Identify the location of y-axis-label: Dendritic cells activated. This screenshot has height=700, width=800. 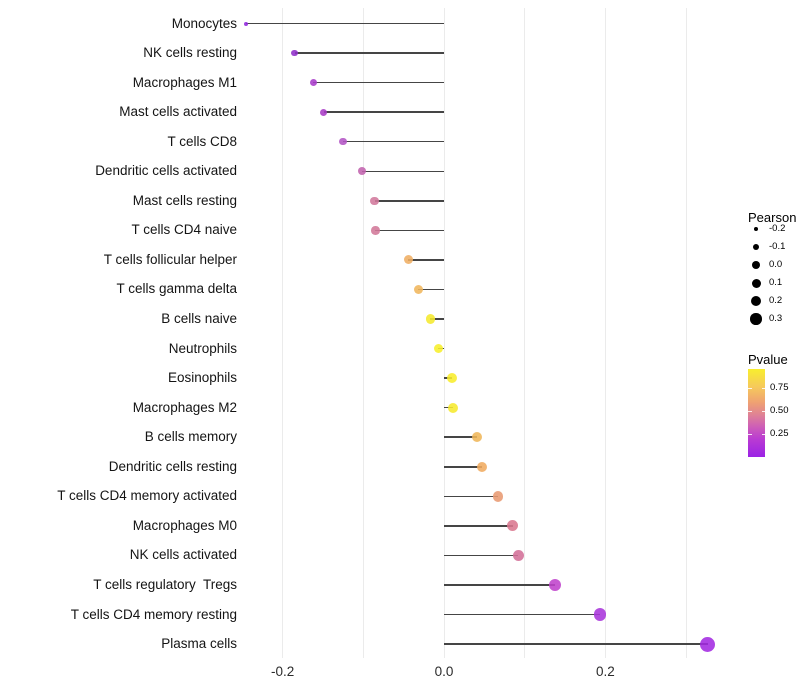
(166, 171).